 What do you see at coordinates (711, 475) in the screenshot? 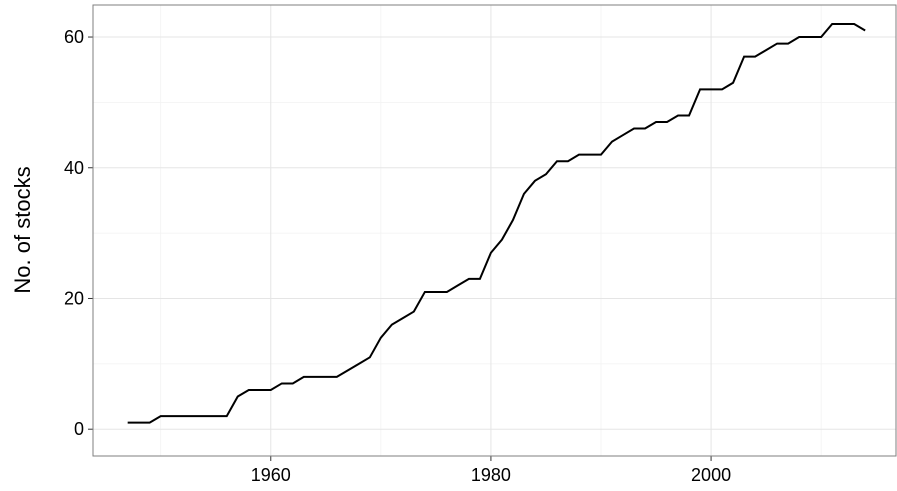
I see `x-tick-label: 2000` at bounding box center [711, 475].